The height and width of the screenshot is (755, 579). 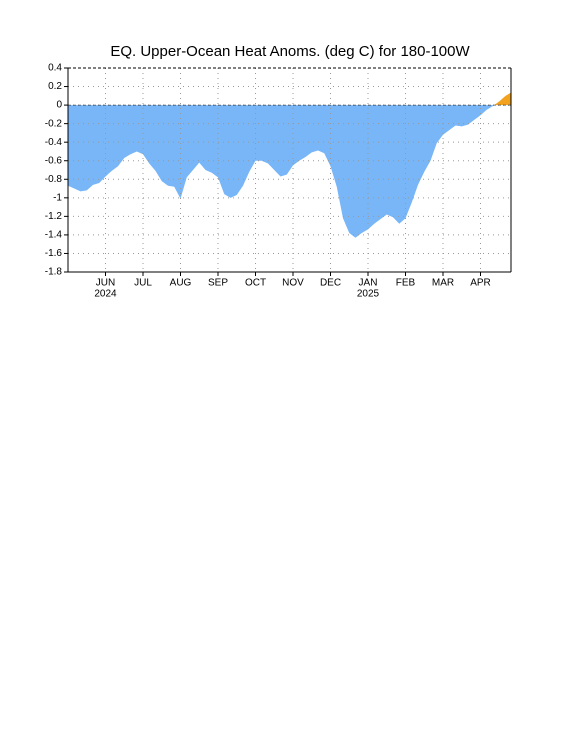 What do you see at coordinates (406, 283) in the screenshot?
I see `x-tick-label: FEB` at bounding box center [406, 283].